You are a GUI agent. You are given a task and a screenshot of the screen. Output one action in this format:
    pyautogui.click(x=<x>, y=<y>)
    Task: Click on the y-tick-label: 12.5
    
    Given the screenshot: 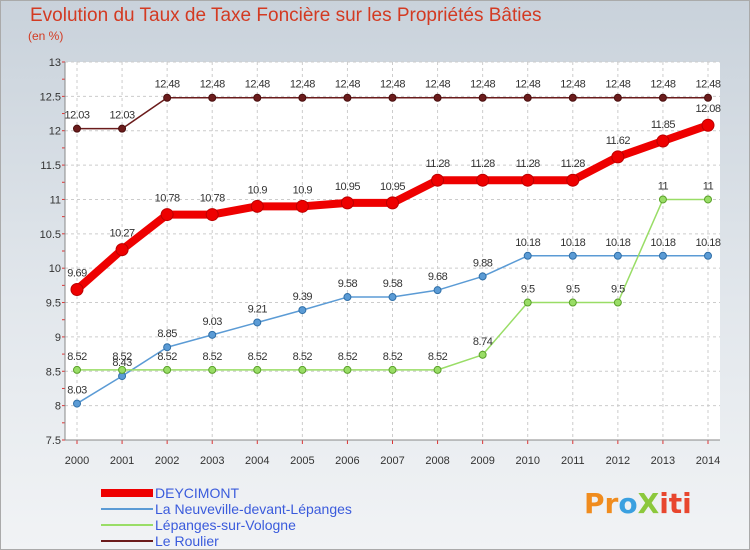 What is the action you would take?
    pyautogui.click(x=50, y=97)
    